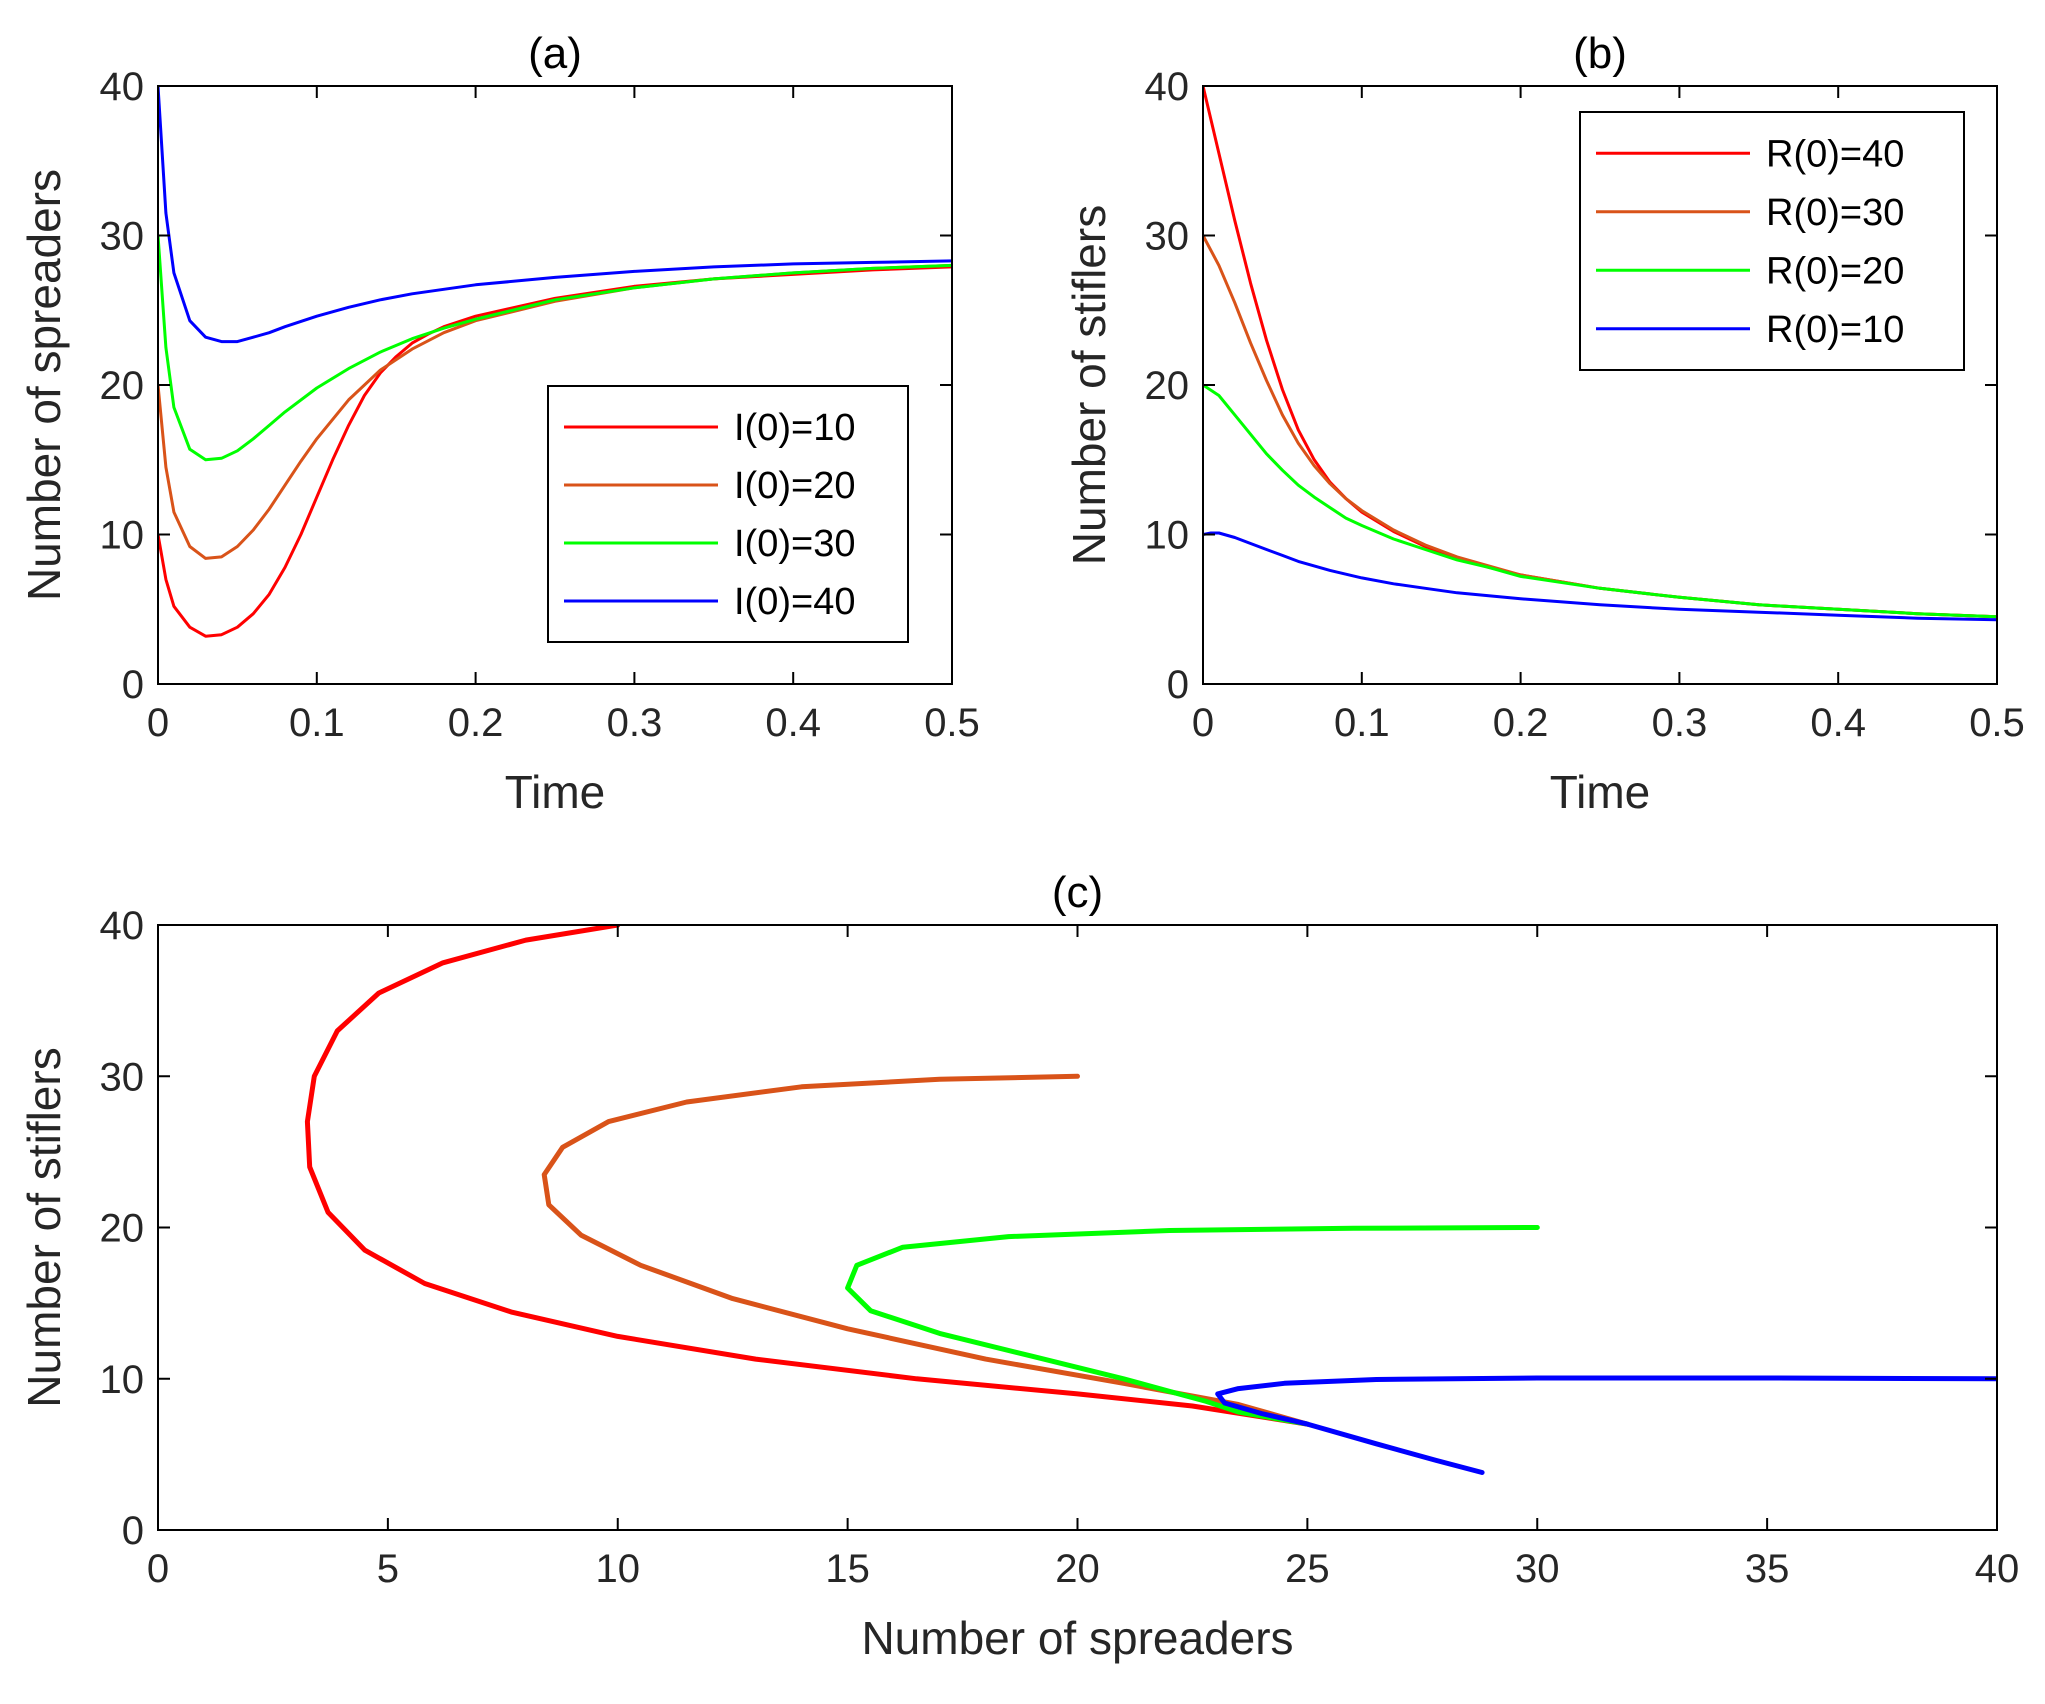 This screenshot has height=1704, width=2045. Describe the element at coordinates (1178, 685) in the screenshot. I see `y-tick-label-b: 0` at that location.